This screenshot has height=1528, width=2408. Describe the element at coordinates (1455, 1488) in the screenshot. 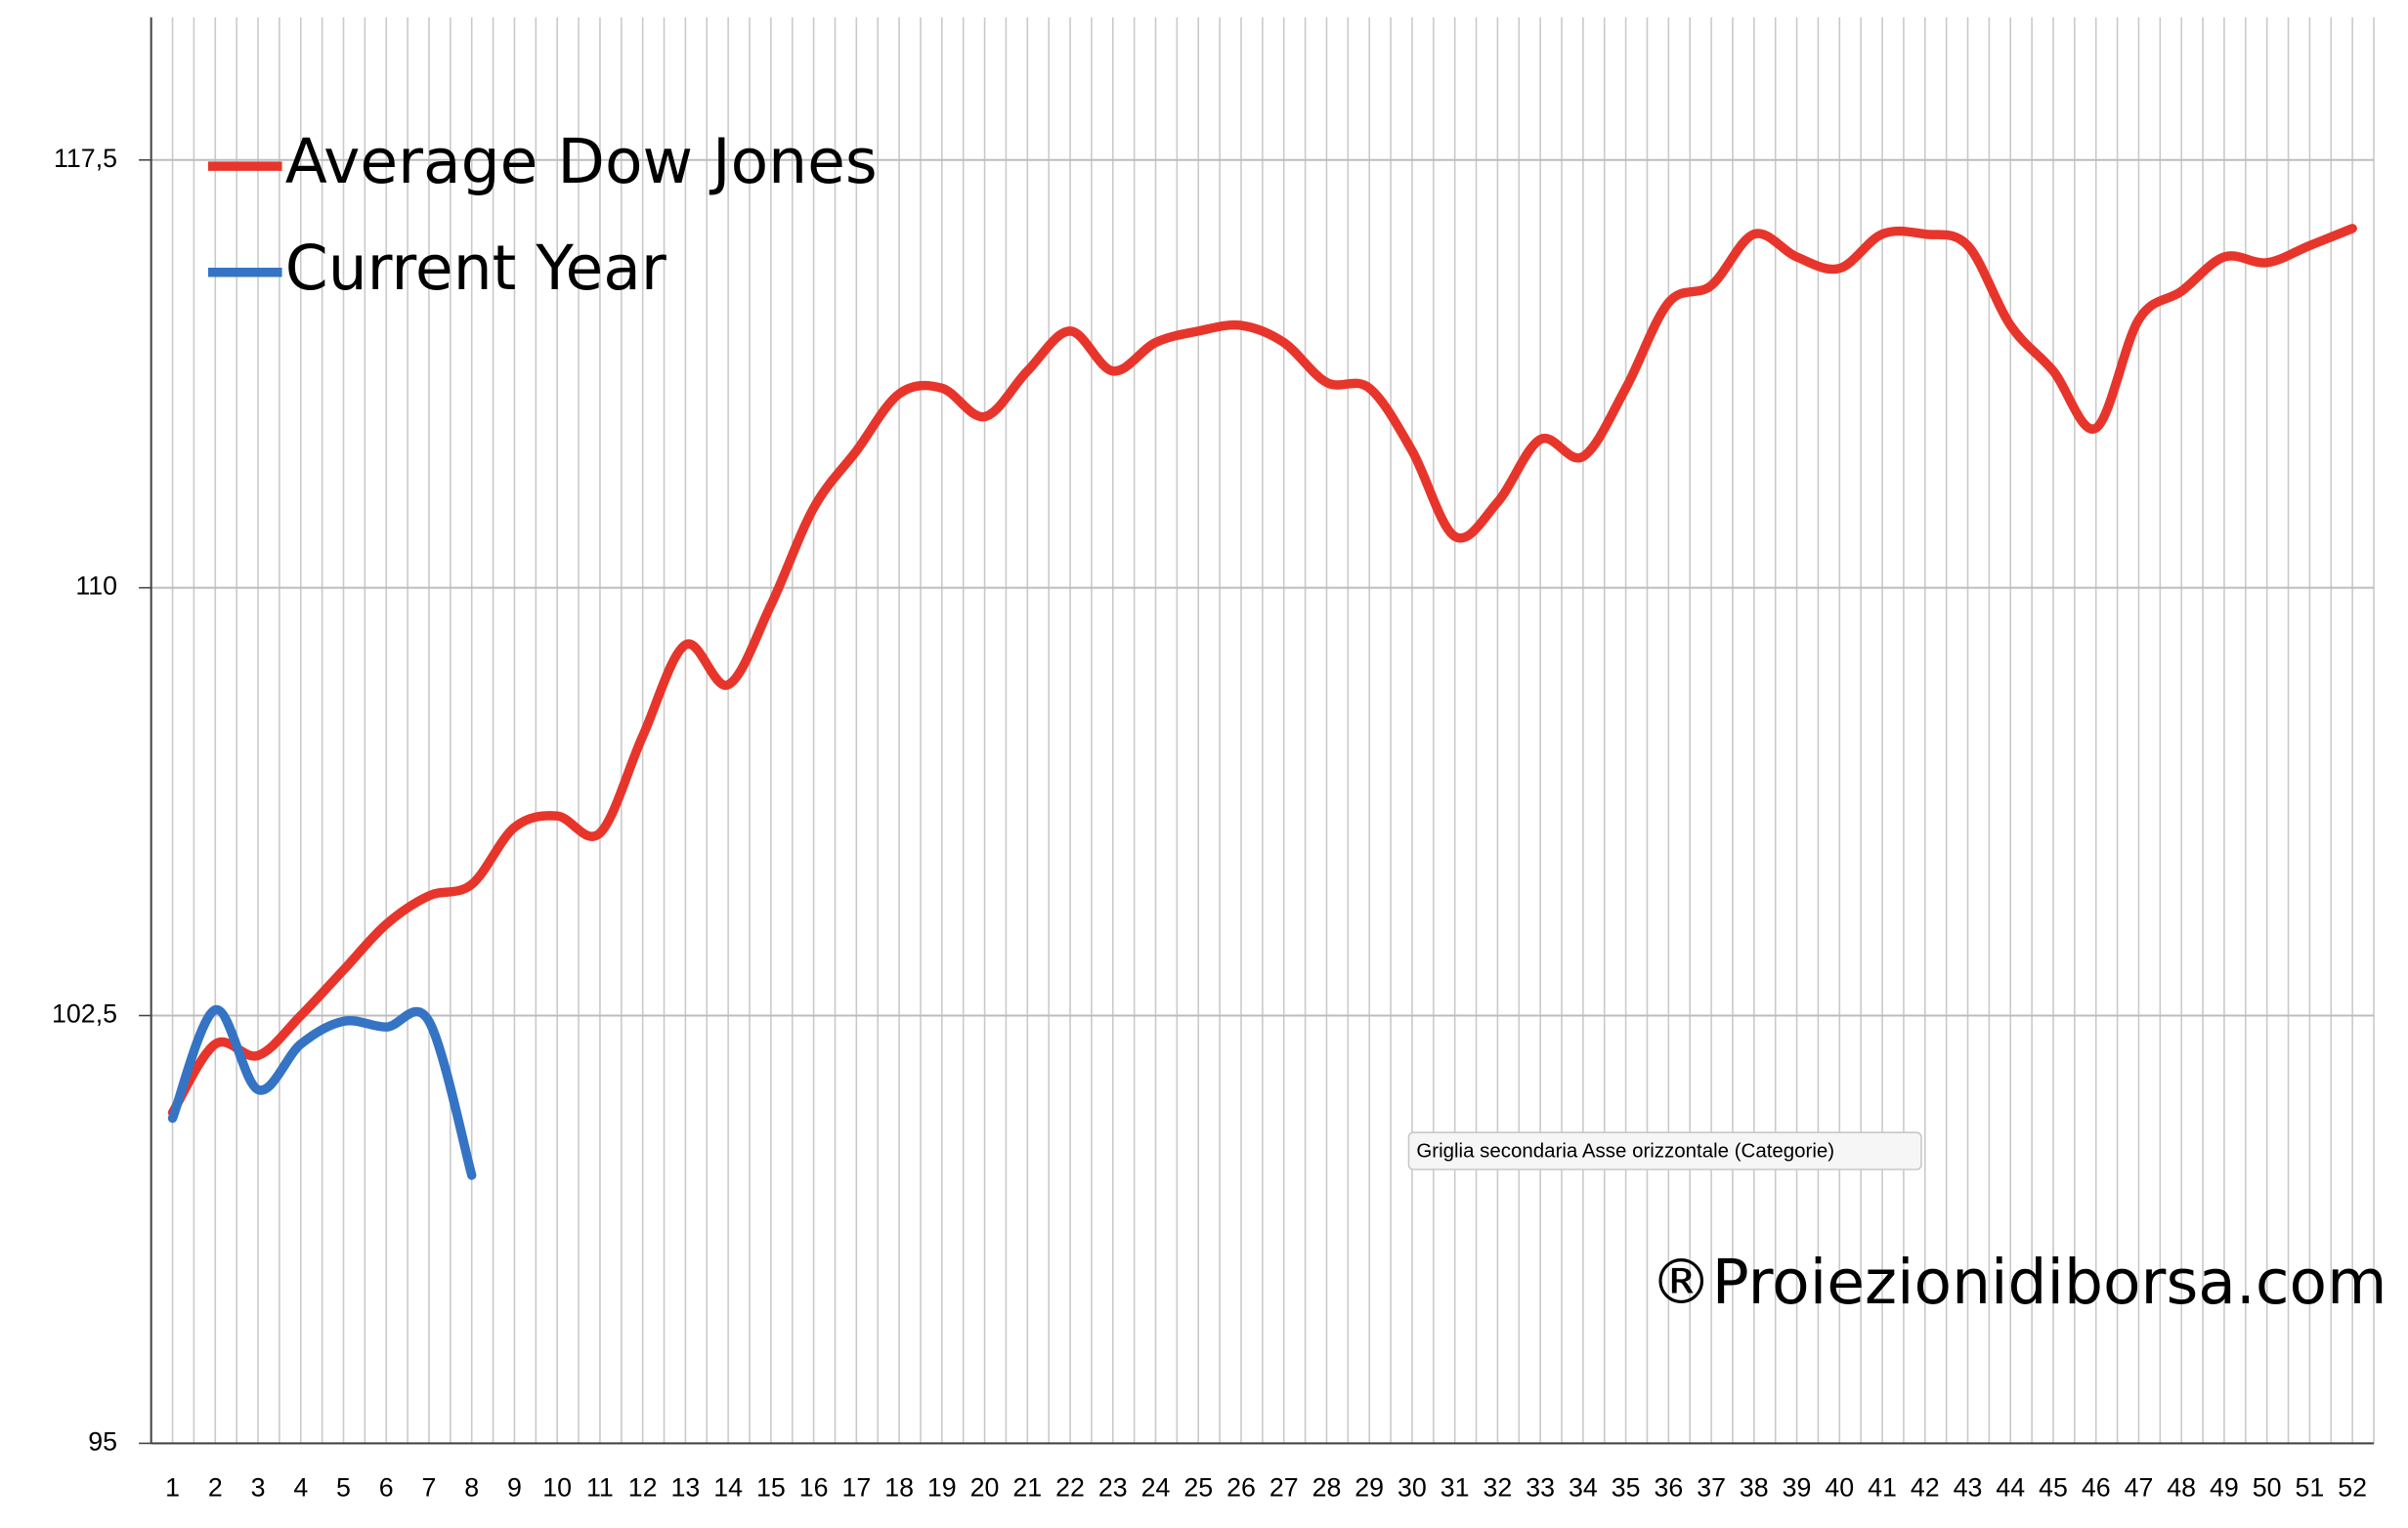

I see `x-tick-label: 31` at that location.